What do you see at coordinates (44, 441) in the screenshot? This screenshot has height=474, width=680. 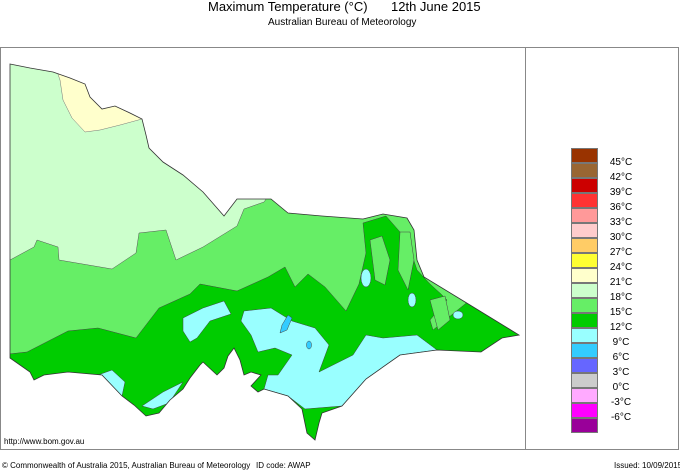 I see `source-url: http://www.bom.gov.au` at bounding box center [44, 441].